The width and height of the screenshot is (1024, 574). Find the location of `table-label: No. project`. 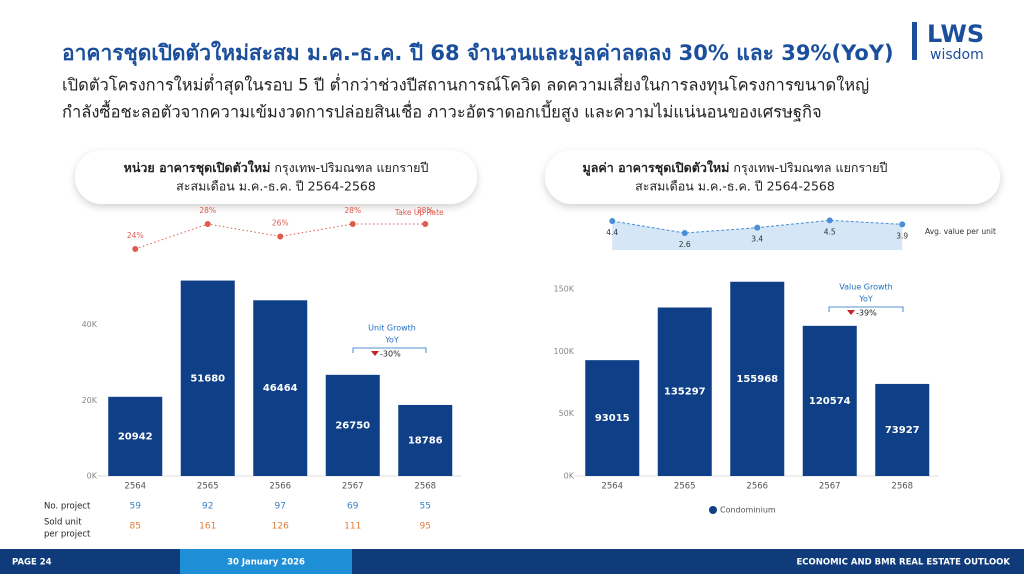

table-label: No. project is located at coordinates (67, 507).